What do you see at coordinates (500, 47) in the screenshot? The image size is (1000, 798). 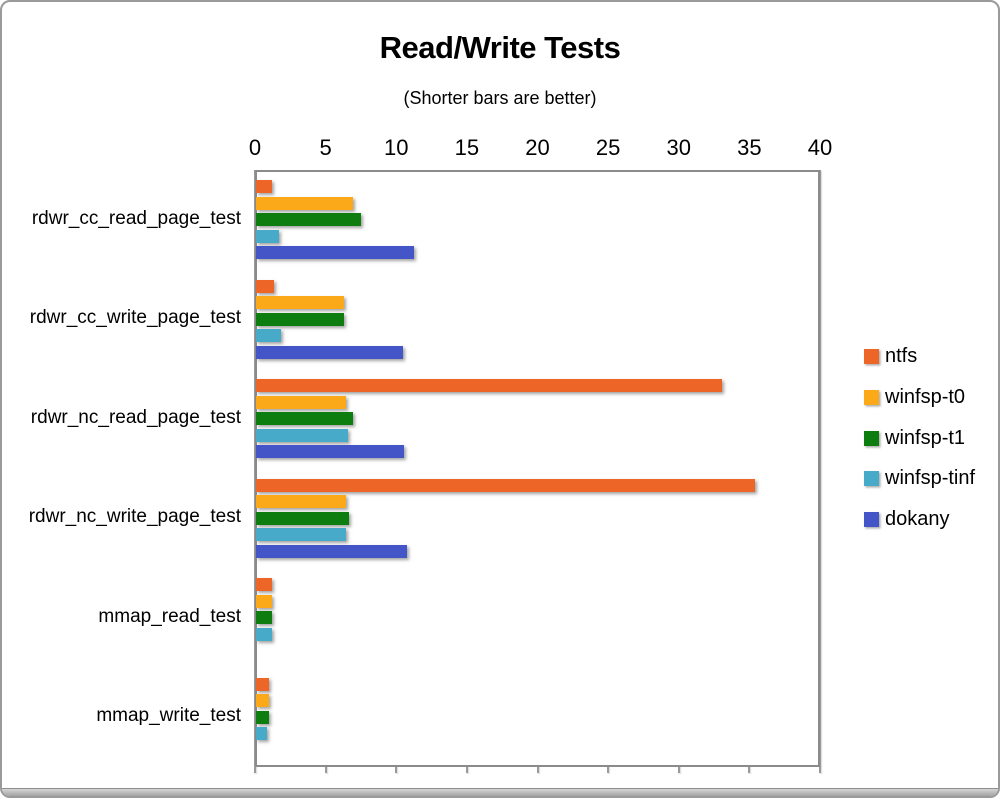 I see `chart-title: Read/Write Tests` at bounding box center [500, 47].